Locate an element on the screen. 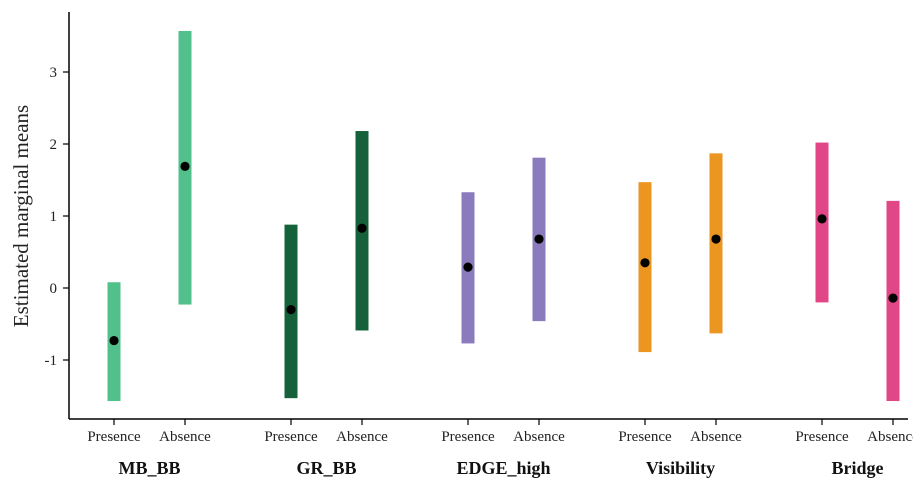 This screenshot has height=479, width=913. y-tick-label: 2 is located at coordinates (54, 145).